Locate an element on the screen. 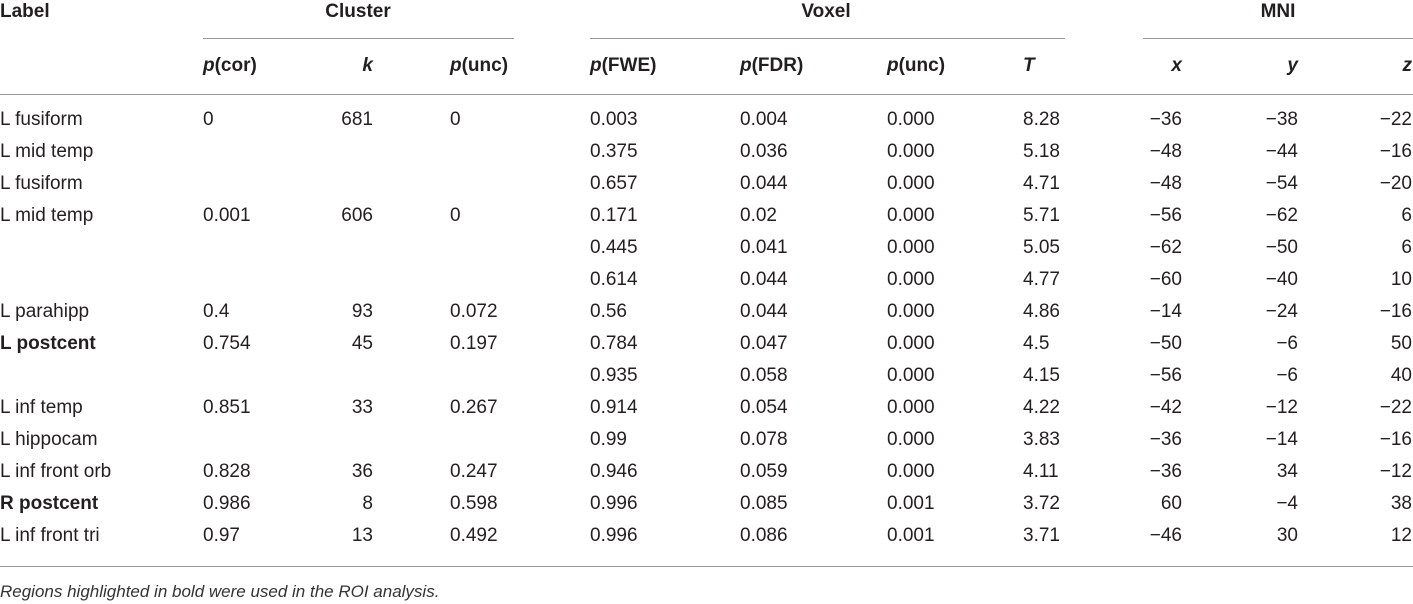 The image size is (1413, 604). column-header: T is located at coordinates (1029, 66).